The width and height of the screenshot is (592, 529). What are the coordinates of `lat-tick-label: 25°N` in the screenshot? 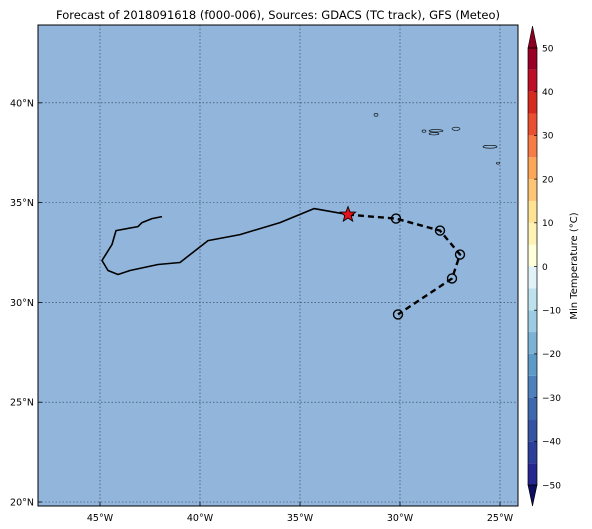 It's located at (22, 403).